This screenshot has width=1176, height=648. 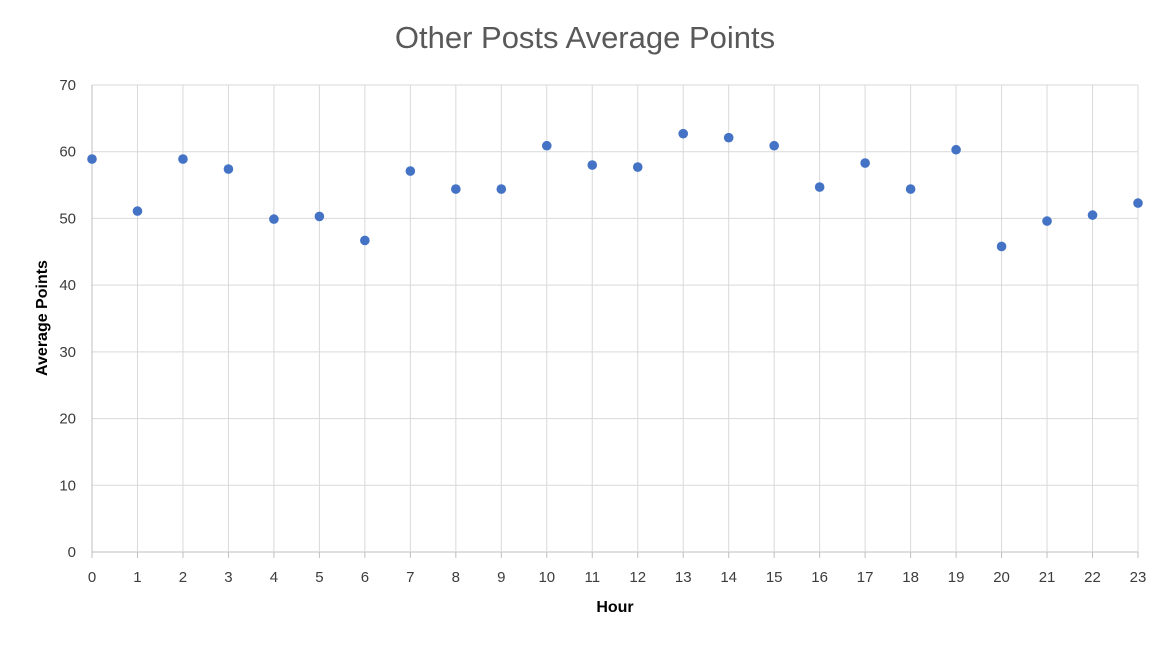 What do you see at coordinates (410, 577) in the screenshot?
I see `x-tick-label: 7` at bounding box center [410, 577].